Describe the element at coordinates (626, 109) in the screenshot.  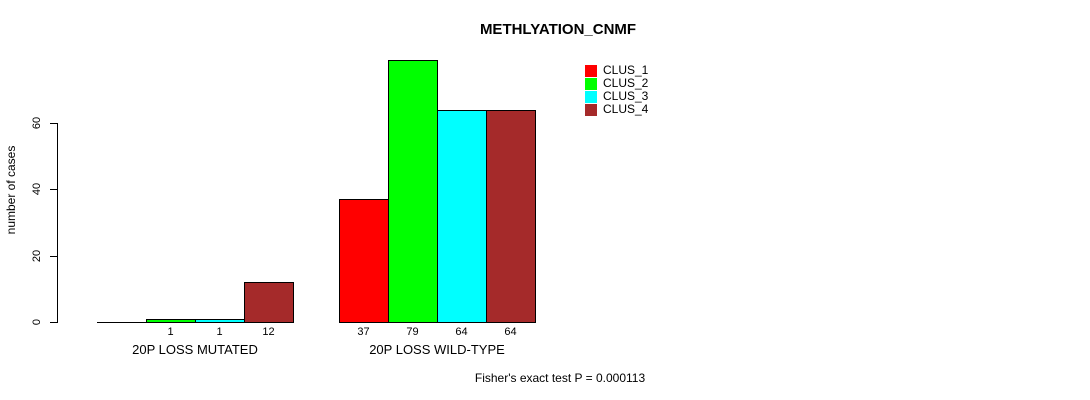
I see `legend-label: CLUS_4` at that location.